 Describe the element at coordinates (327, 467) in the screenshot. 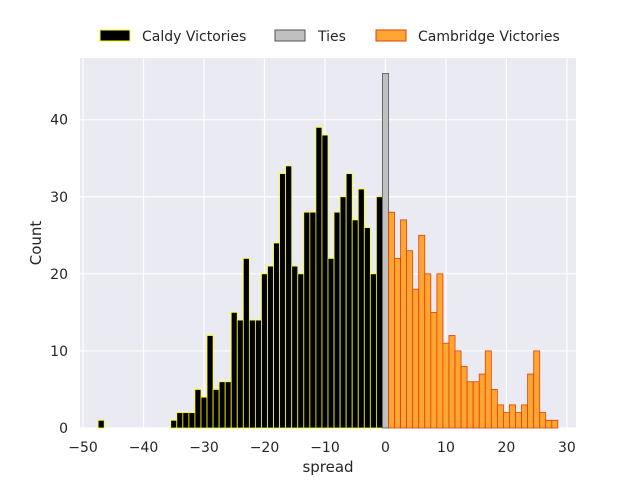

I see `x-axis-label: spread` at that location.